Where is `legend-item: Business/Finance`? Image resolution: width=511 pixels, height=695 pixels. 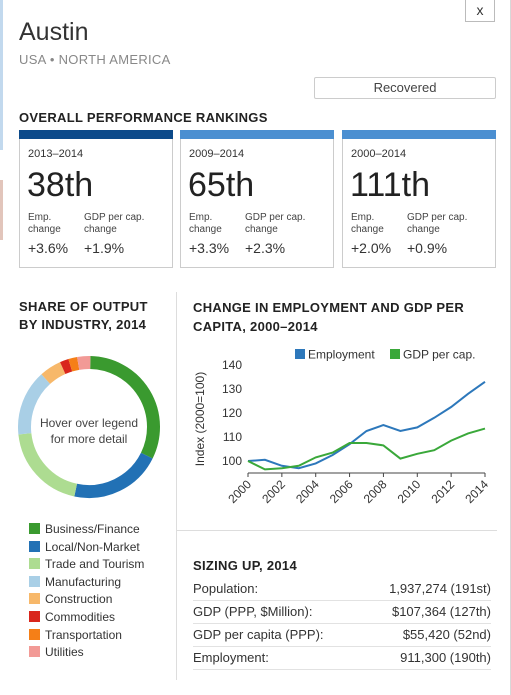
legend-item: Business/Finance is located at coordinates (84, 529).